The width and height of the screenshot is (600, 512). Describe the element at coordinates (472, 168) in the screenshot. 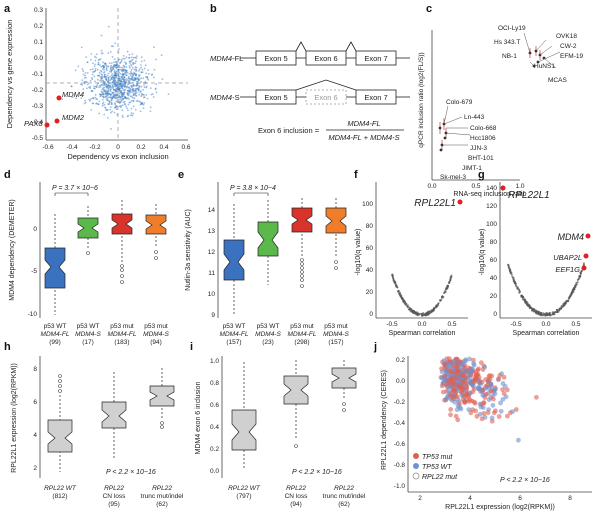

I see `c-cell-14: JIMT-1` at that location.